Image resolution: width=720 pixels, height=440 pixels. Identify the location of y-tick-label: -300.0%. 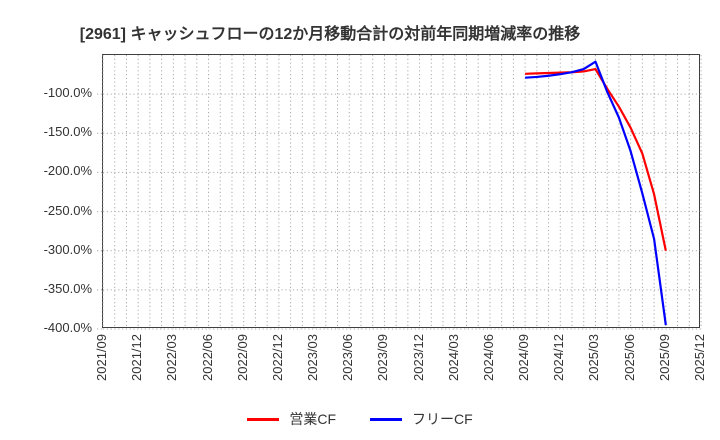
(67, 249).